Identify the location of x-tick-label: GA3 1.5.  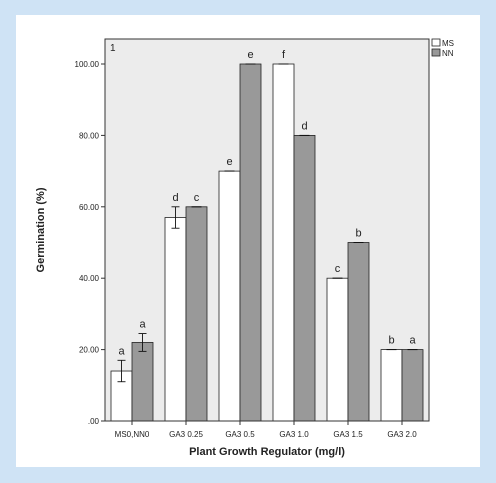
(348, 434).